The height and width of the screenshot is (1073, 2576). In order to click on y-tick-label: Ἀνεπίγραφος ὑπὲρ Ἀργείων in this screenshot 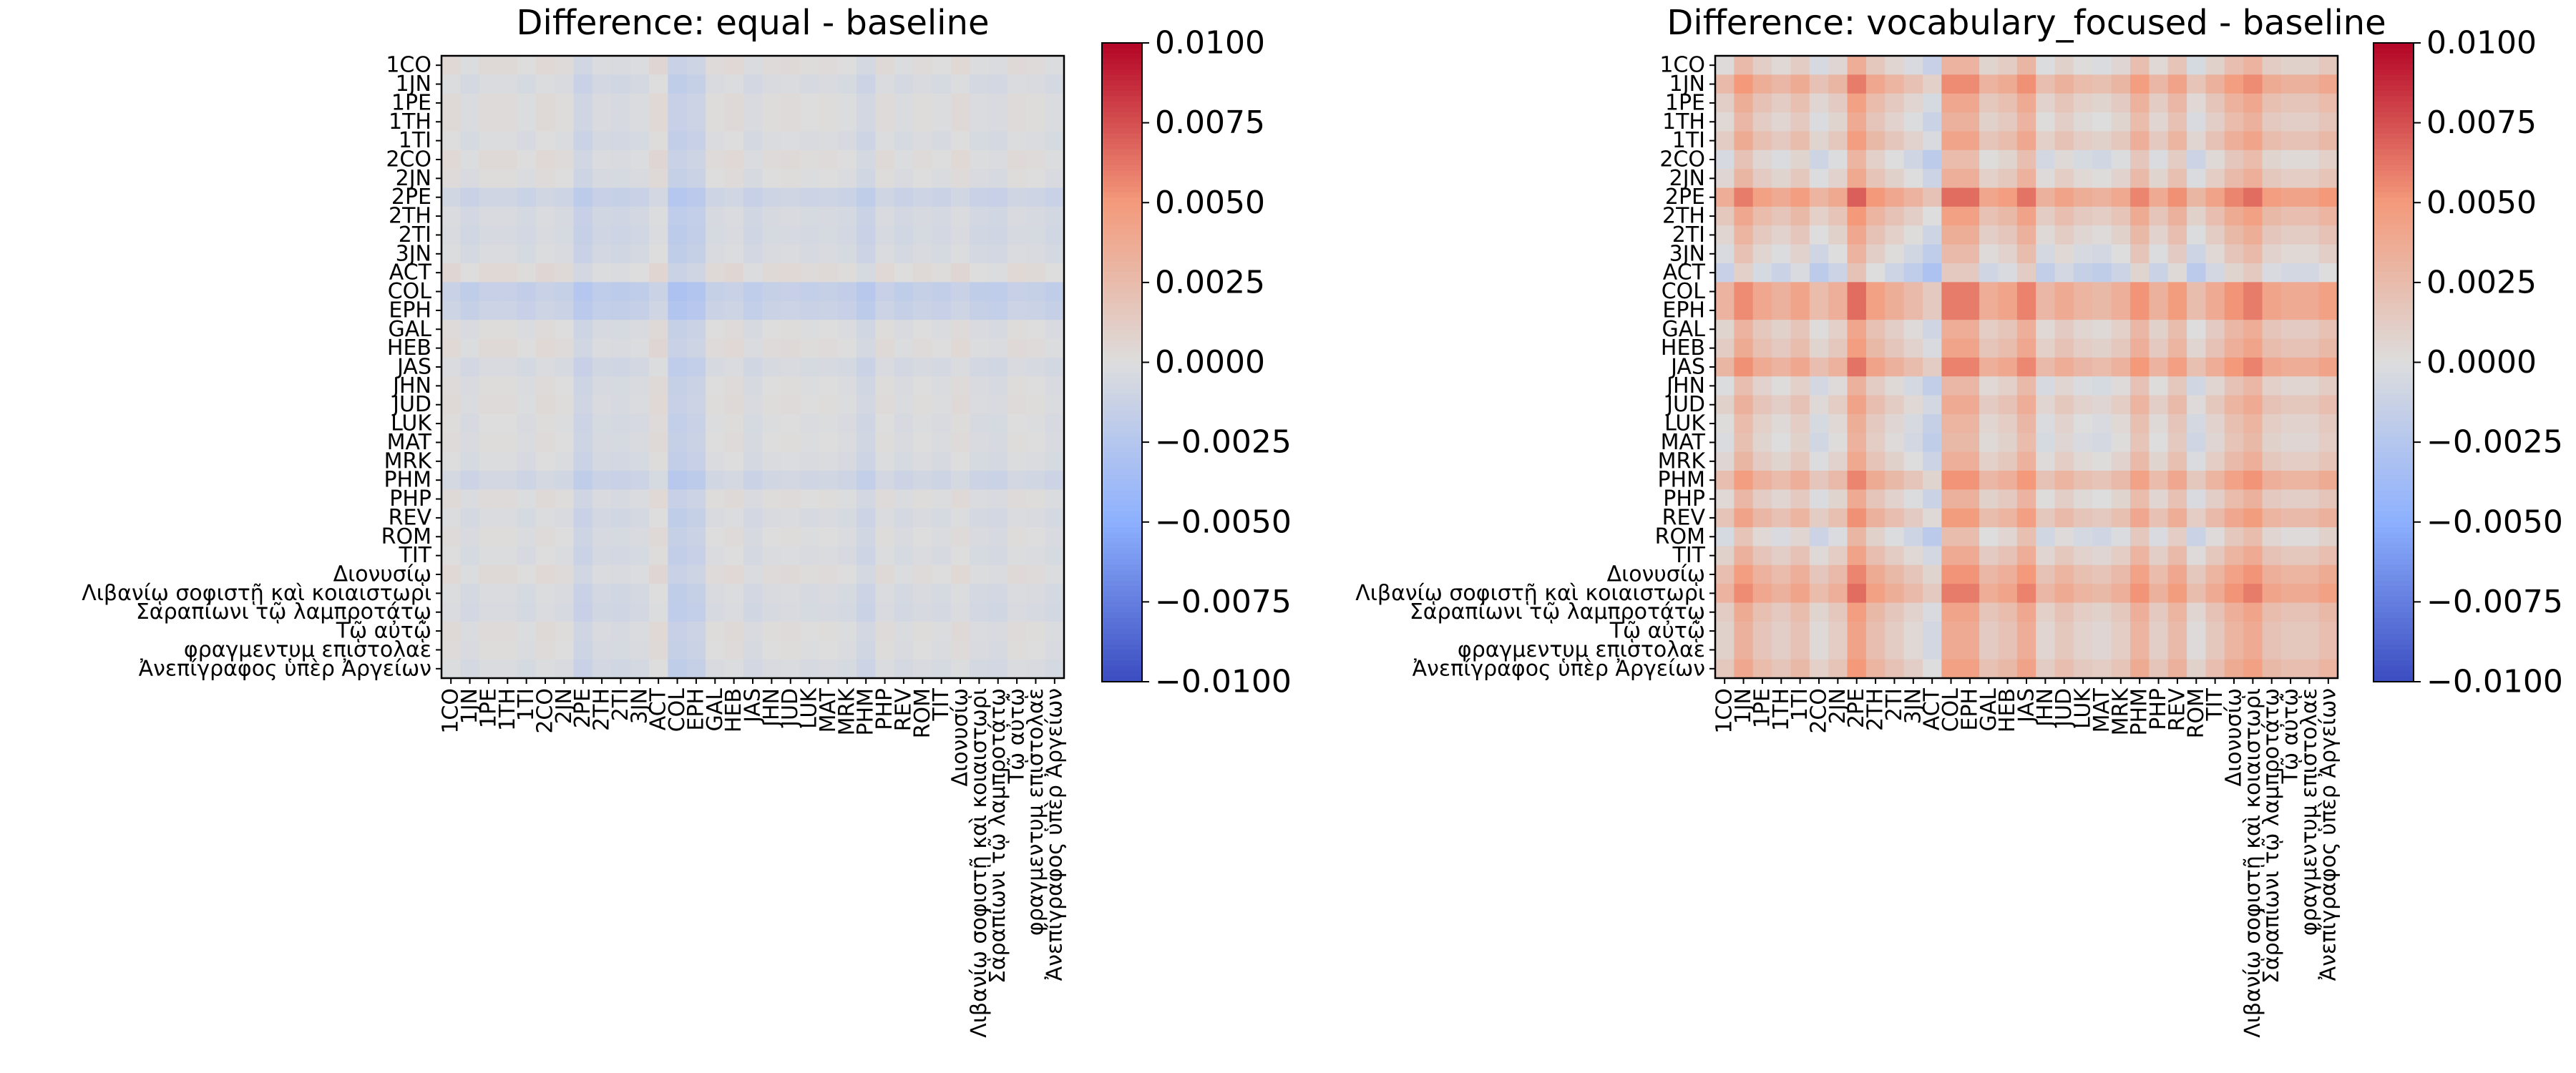, I will do `click(1559, 668)`.